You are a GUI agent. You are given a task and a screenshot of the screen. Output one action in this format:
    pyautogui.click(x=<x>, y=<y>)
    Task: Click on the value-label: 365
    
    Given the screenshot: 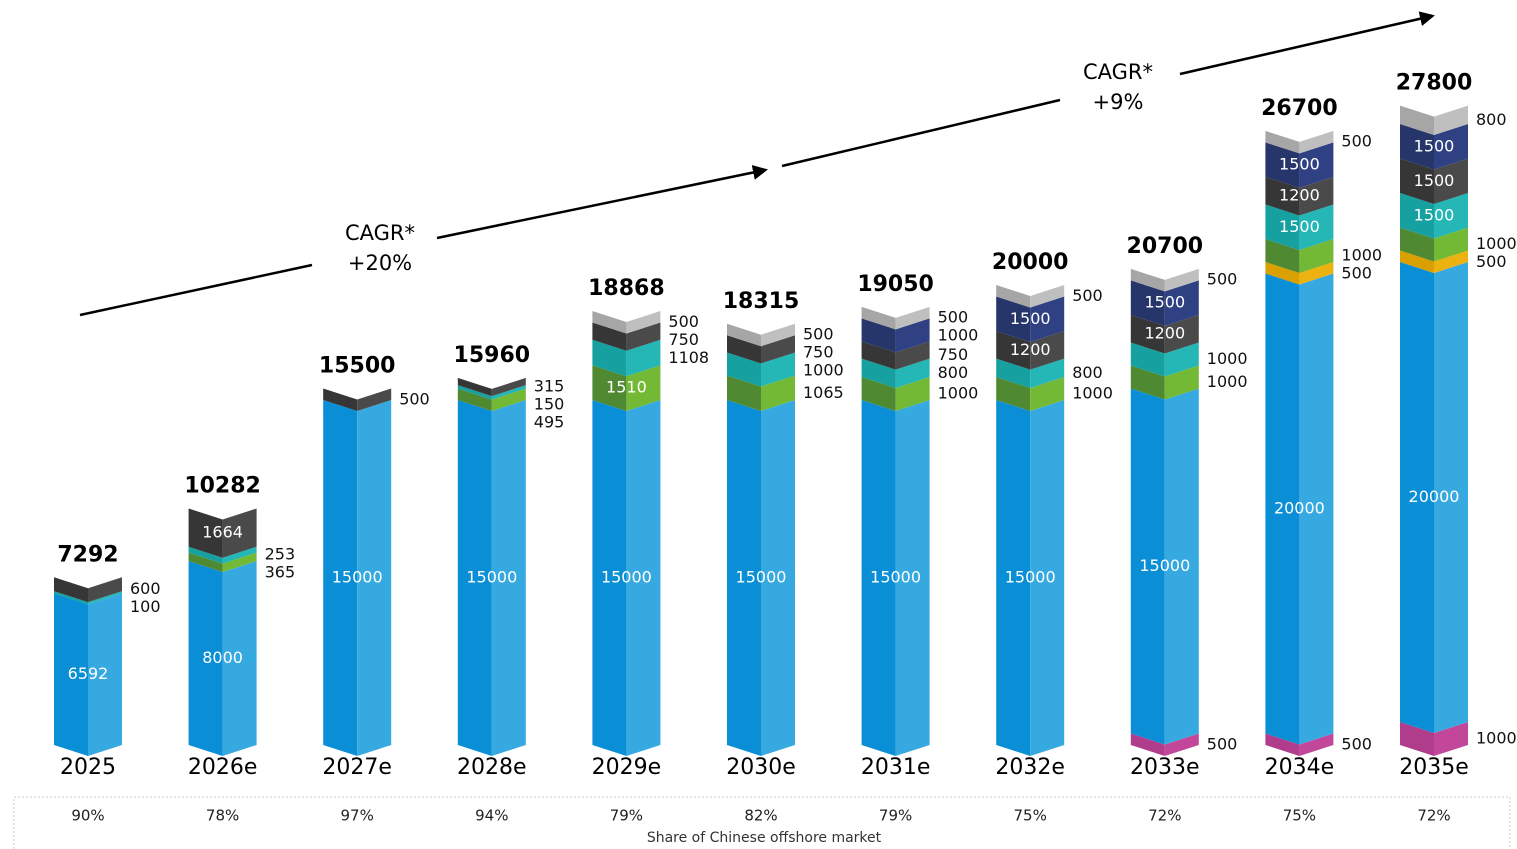 What is the action you would take?
    pyautogui.click(x=280, y=572)
    